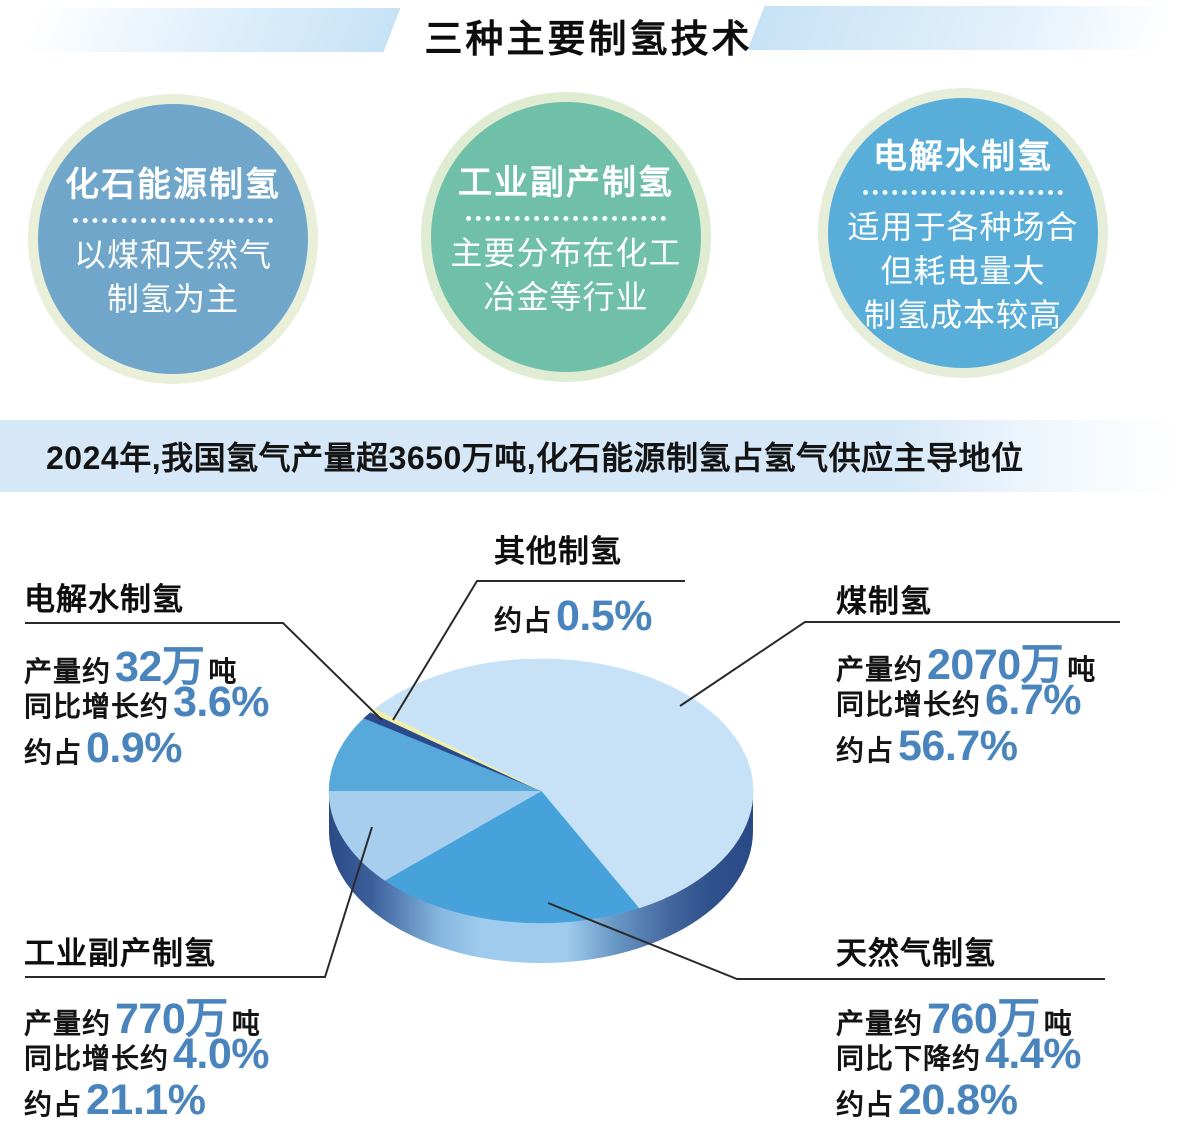  I want to click on stat-row: 产量约 32万吨, so click(148, 661).